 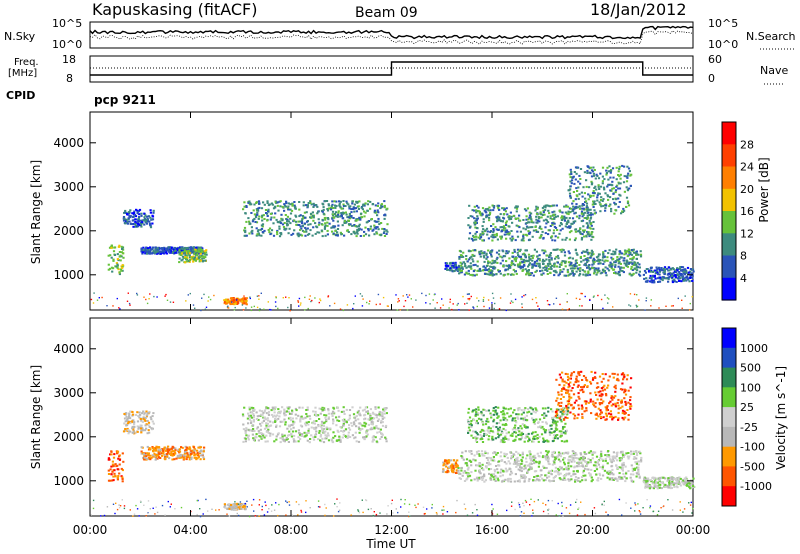 What do you see at coordinates (774, 70) in the screenshot?
I see `nave-label: Nave` at bounding box center [774, 70].